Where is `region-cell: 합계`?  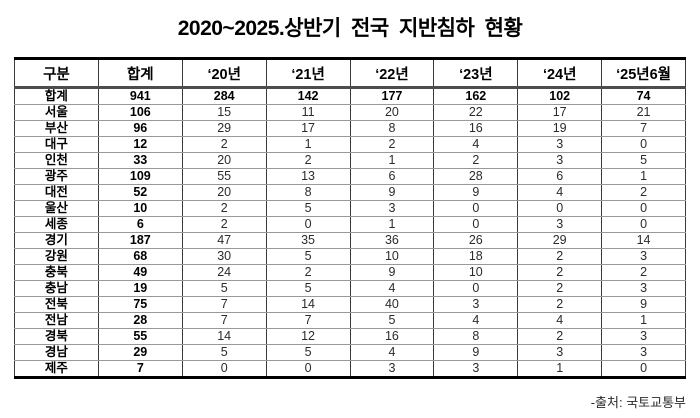 region-cell: 합계 is located at coordinates (56, 96).